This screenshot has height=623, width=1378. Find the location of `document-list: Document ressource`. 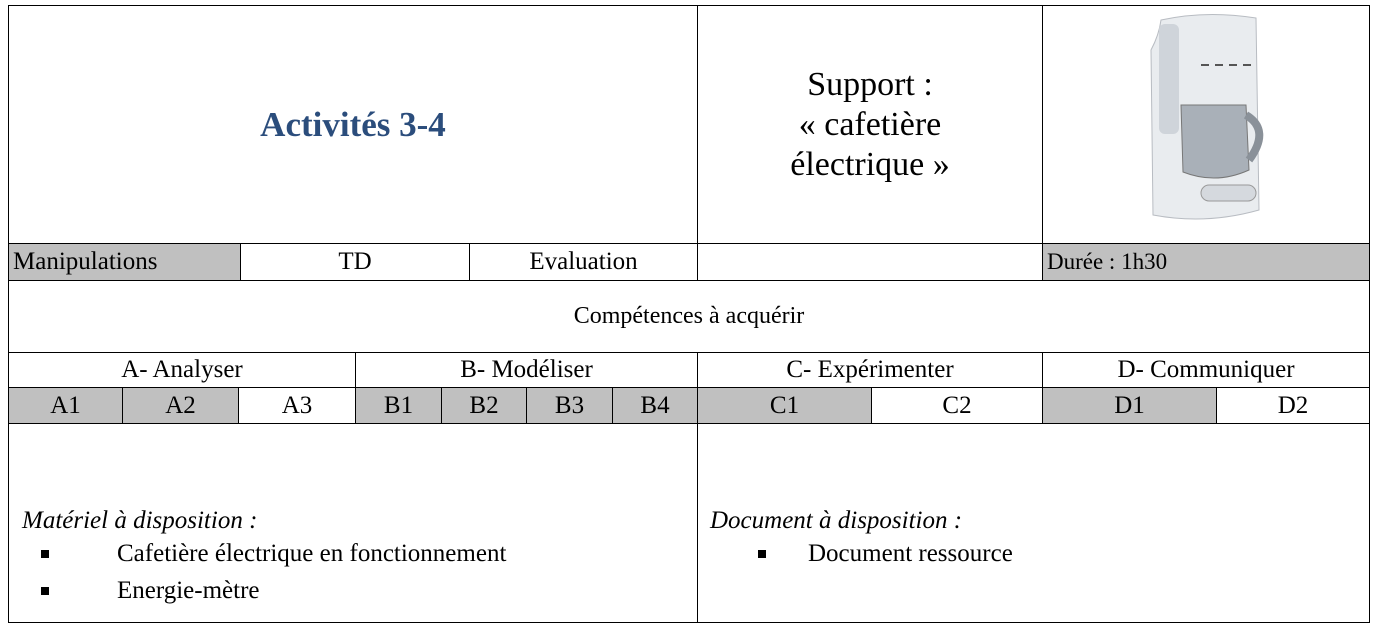

document-list: Document ressource is located at coordinates (885, 553).